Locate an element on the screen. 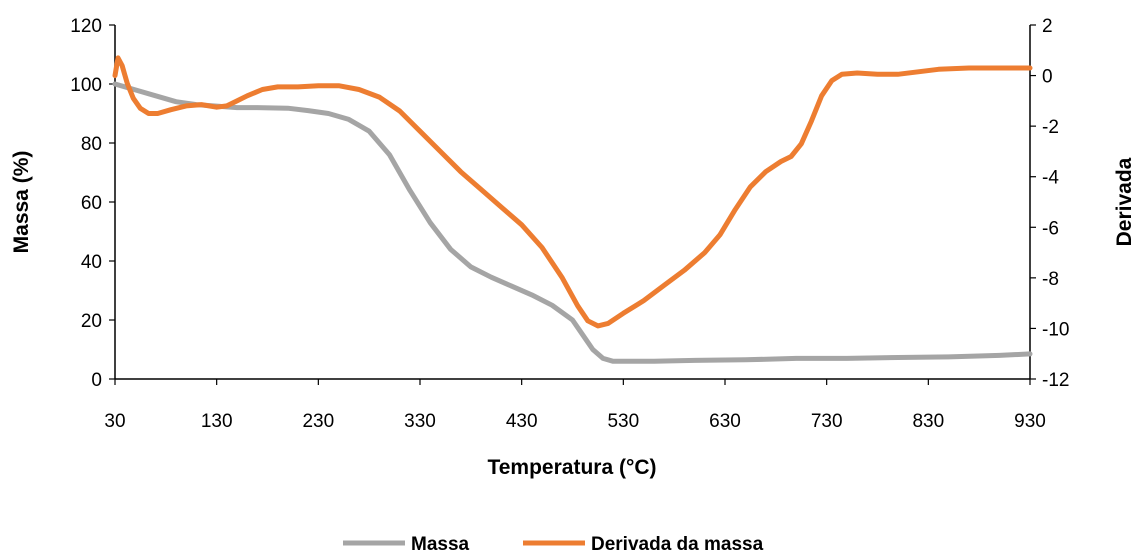 This screenshot has width=1139, height=558. right-y-tick-label: -8 is located at coordinates (1050, 279).